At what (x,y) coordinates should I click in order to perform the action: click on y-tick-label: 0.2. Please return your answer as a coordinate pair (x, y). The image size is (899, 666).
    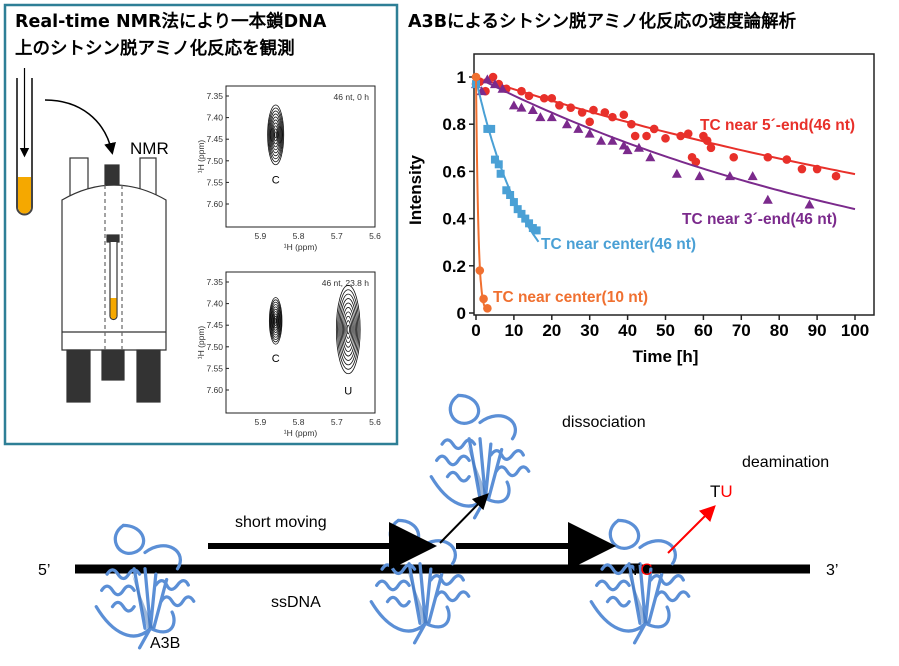
    Looking at the image, I should click on (454, 266).